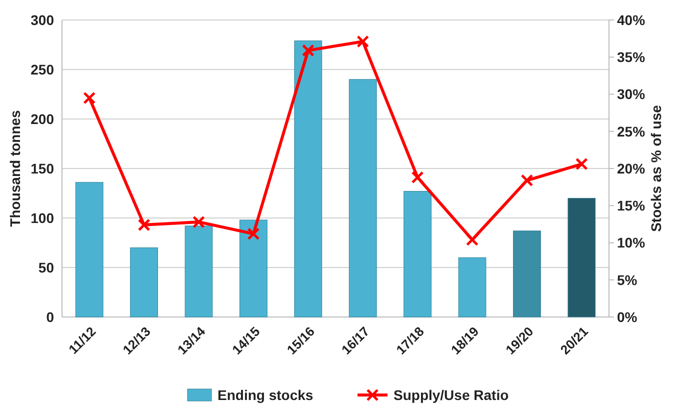  Describe the element at coordinates (42, 168) in the screenshot. I see `y-tick-label: 150` at that location.